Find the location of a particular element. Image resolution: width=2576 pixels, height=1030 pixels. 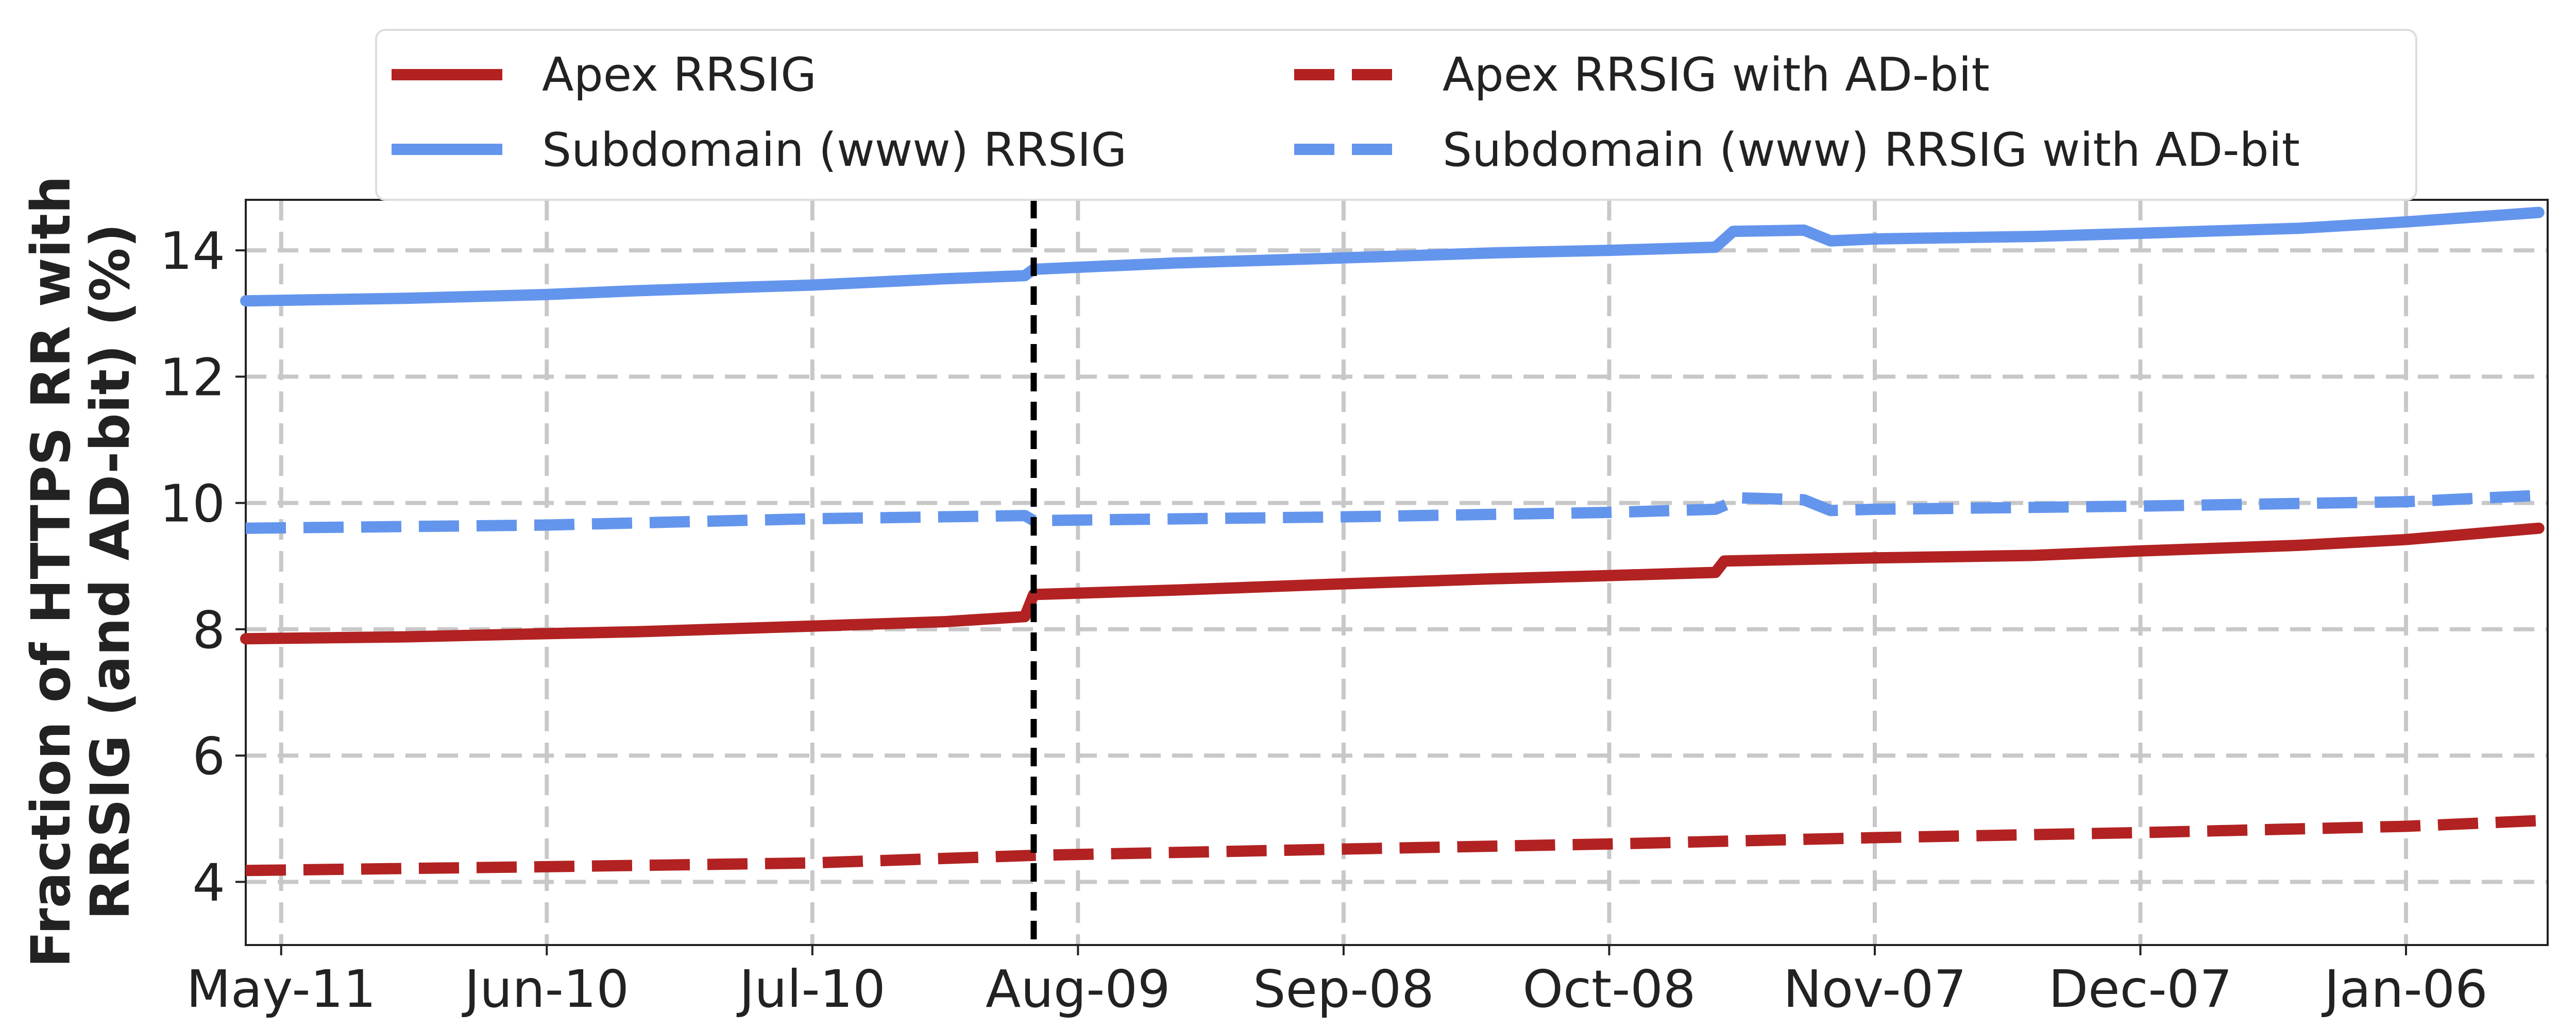

x-tick-label: Oct-08 is located at coordinates (1609, 989).